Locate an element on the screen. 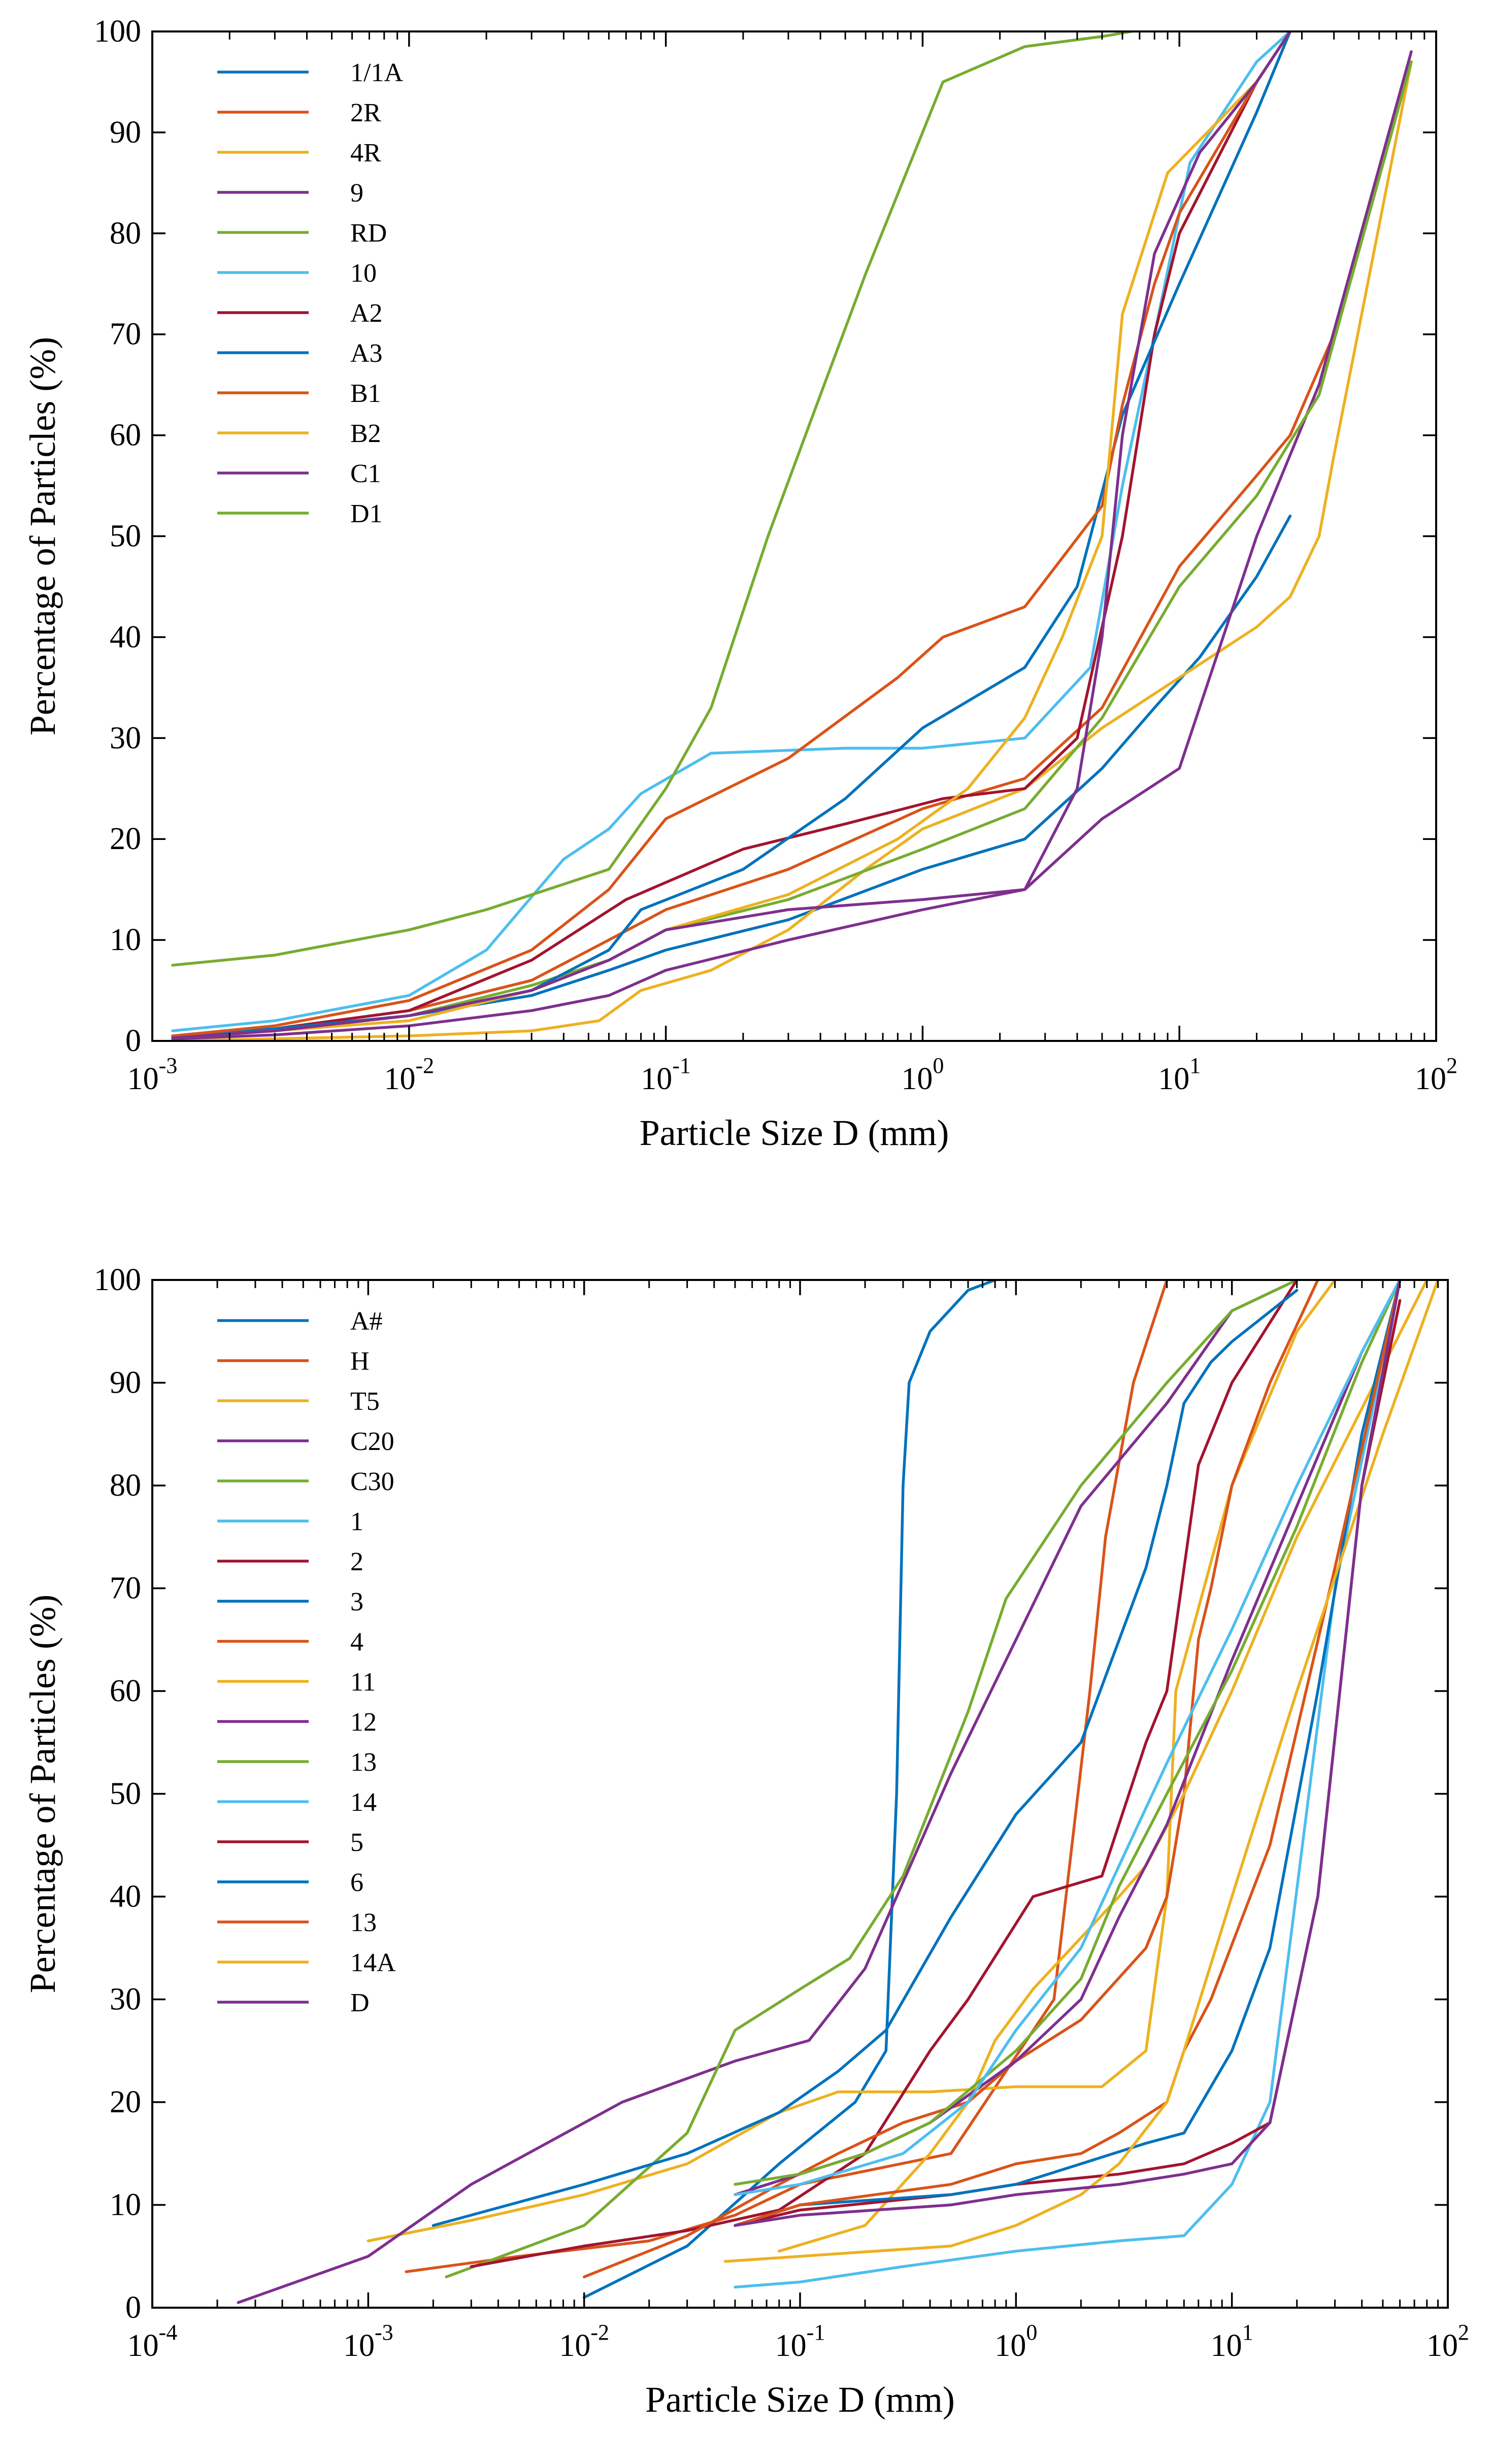 The image size is (1493, 2464). legend-item-label: H is located at coordinates (360, 1362).